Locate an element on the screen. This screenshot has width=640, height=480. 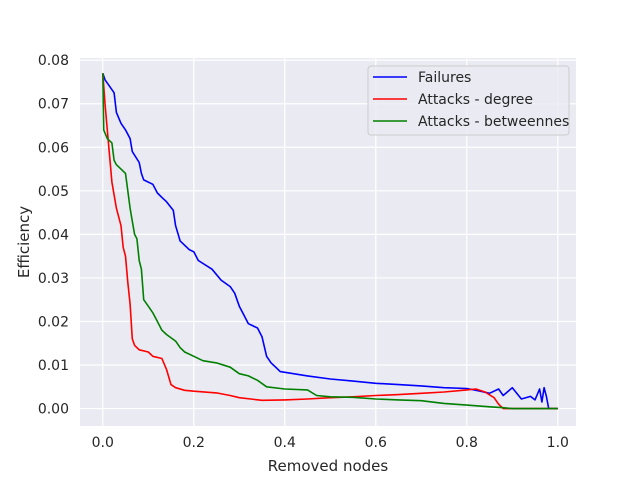
y-tick-label: 0.04 is located at coordinates (53, 235).